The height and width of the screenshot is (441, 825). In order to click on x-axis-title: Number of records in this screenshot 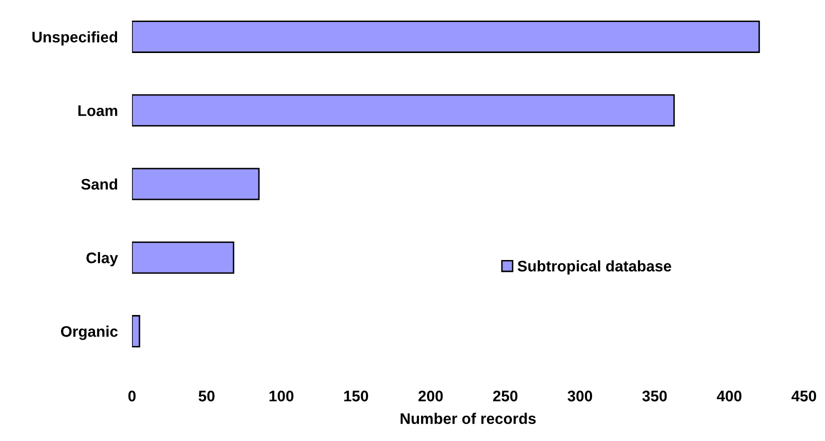, I will do `click(468, 418)`.